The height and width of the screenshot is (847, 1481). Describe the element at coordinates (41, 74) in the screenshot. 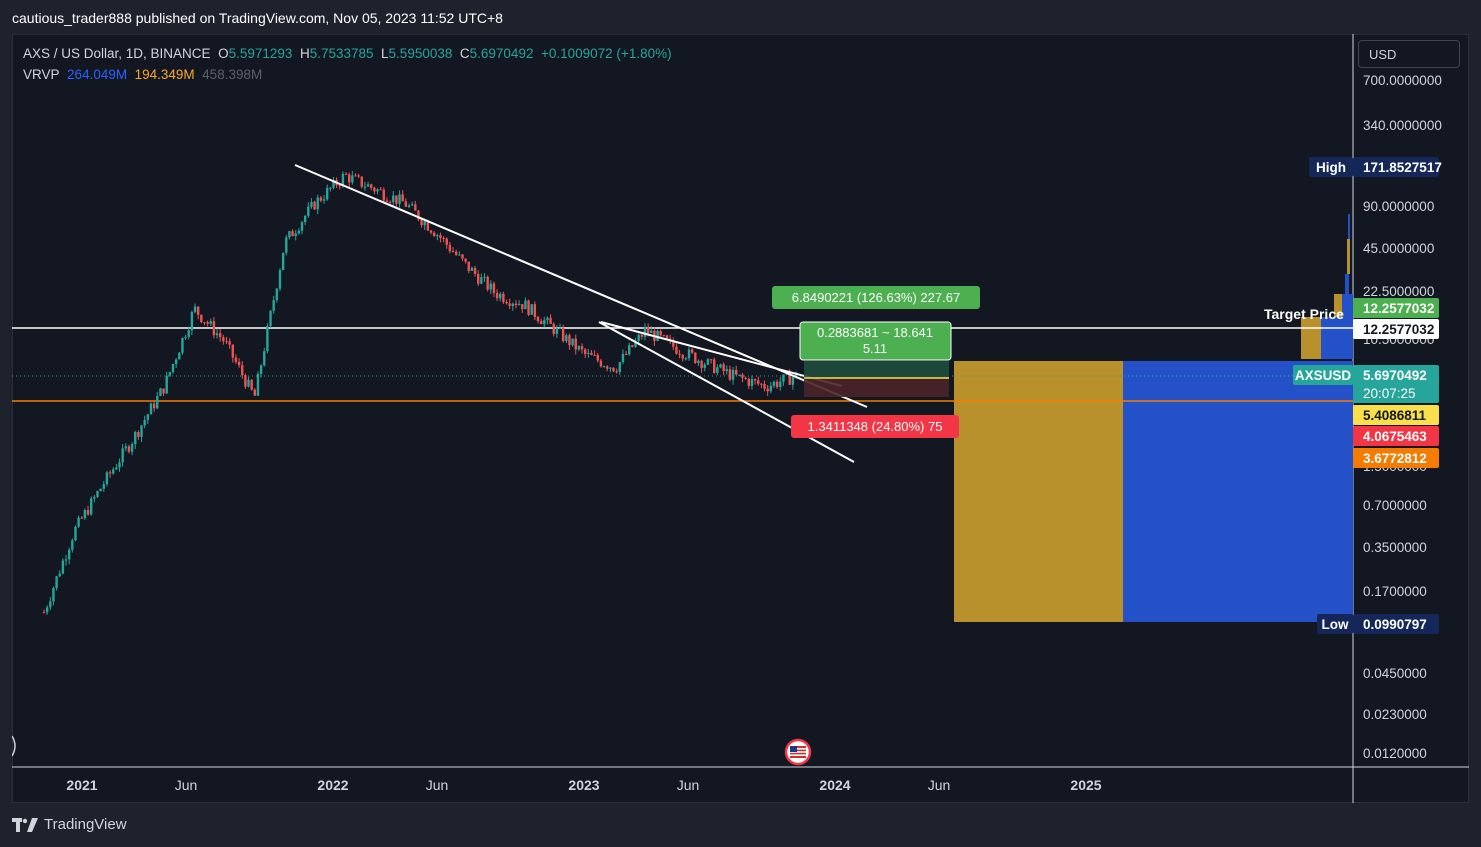

I see `vrvp-label: VRVP` at that location.